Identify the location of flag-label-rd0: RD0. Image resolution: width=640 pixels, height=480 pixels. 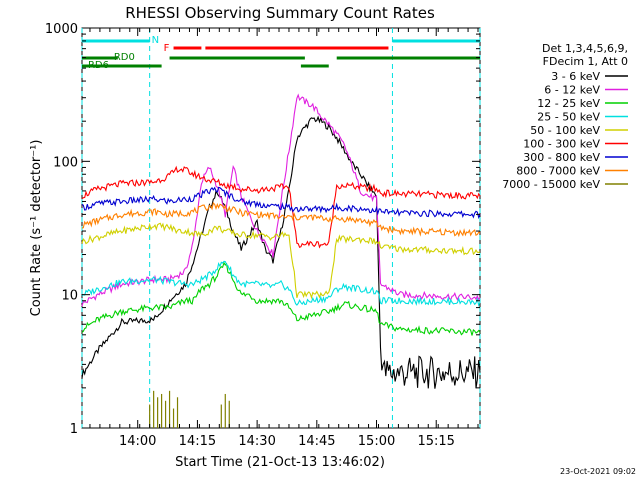
(124, 57).